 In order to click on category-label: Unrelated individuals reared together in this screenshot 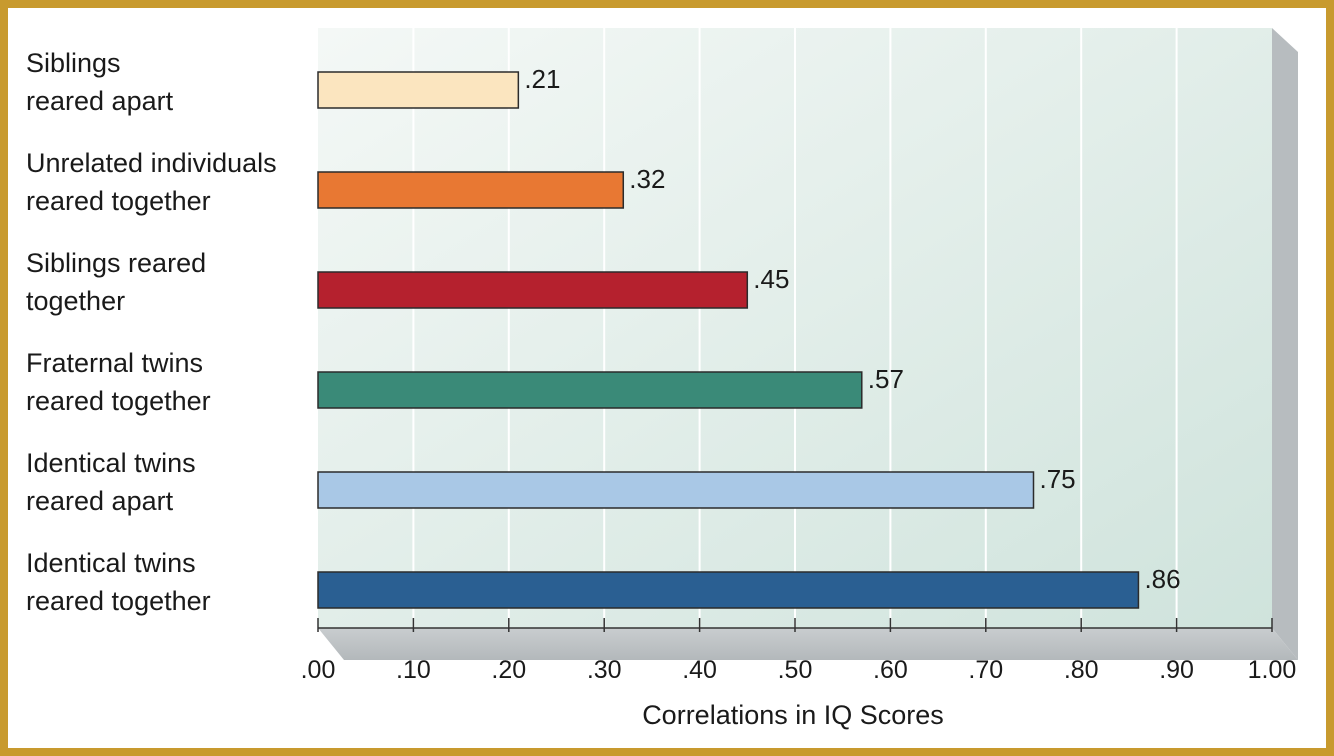, I will do `click(151, 182)`.